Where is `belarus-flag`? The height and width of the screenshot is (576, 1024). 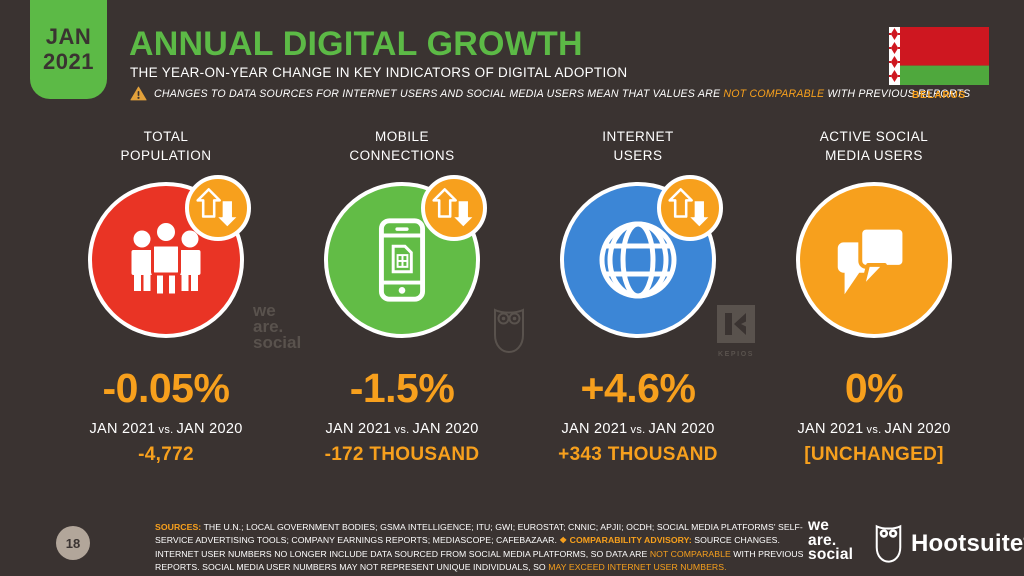
belarus-flag is located at coordinates (939, 56).